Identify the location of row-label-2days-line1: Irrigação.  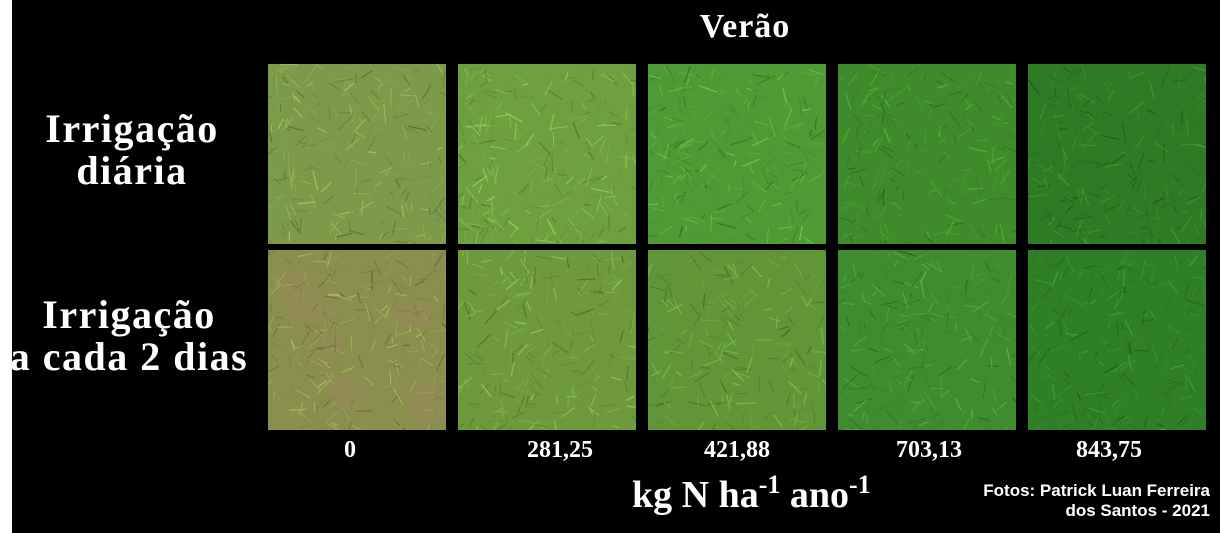
(129, 315).